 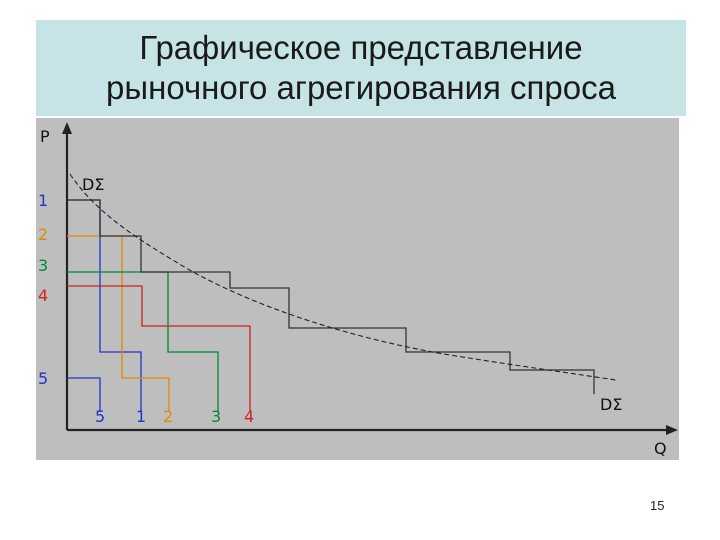 I want to click on price-label-2: 2, so click(x=43, y=234).